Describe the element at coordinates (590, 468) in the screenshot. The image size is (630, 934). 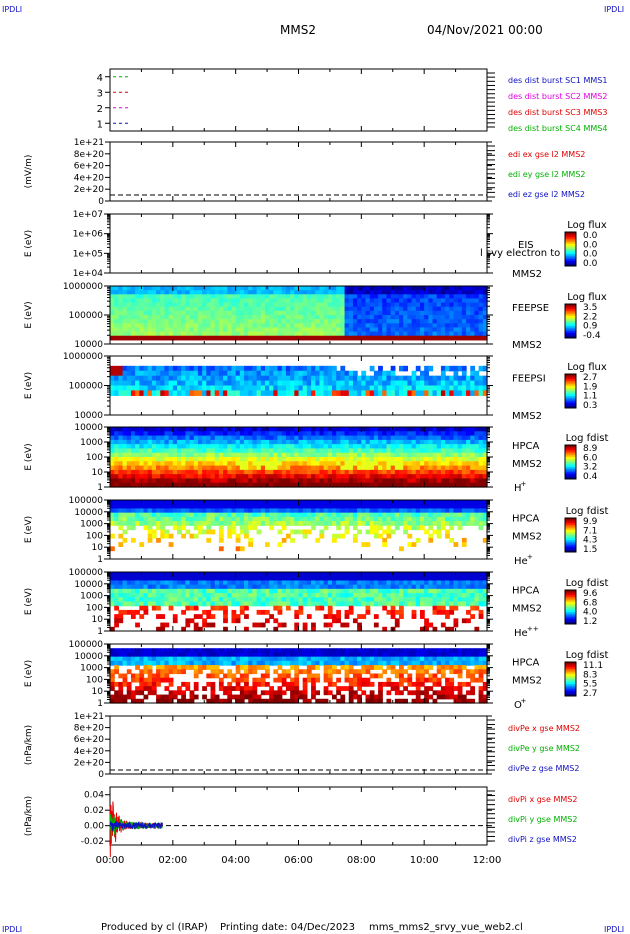
I see `colorbar-tick-label: 3.2` at that location.